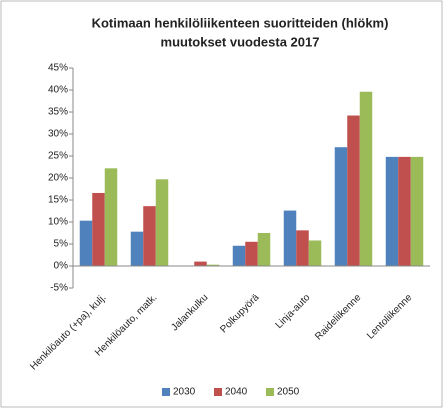  I want to click on y-tick-label: 0%, so click(61, 266).